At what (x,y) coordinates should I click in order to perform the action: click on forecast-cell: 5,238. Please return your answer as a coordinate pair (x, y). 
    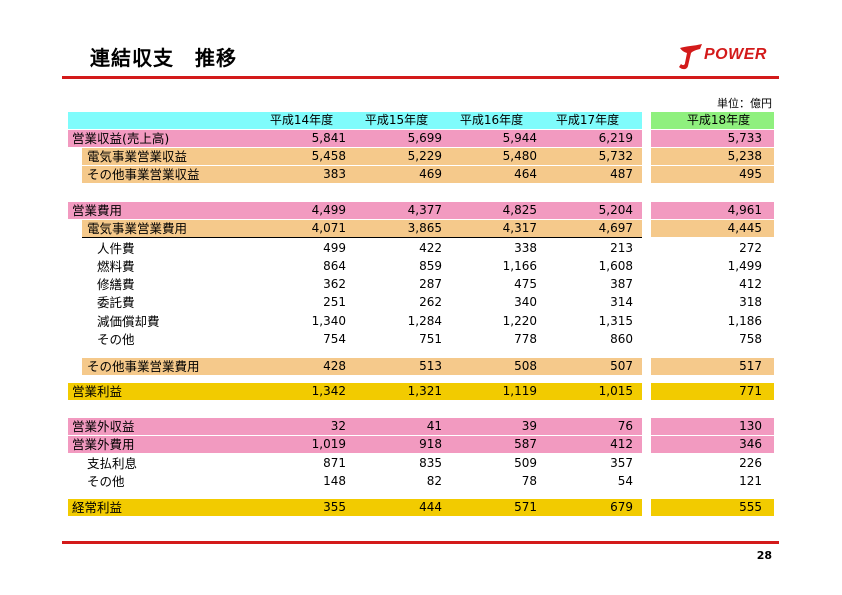
    Looking at the image, I should click on (744, 156).